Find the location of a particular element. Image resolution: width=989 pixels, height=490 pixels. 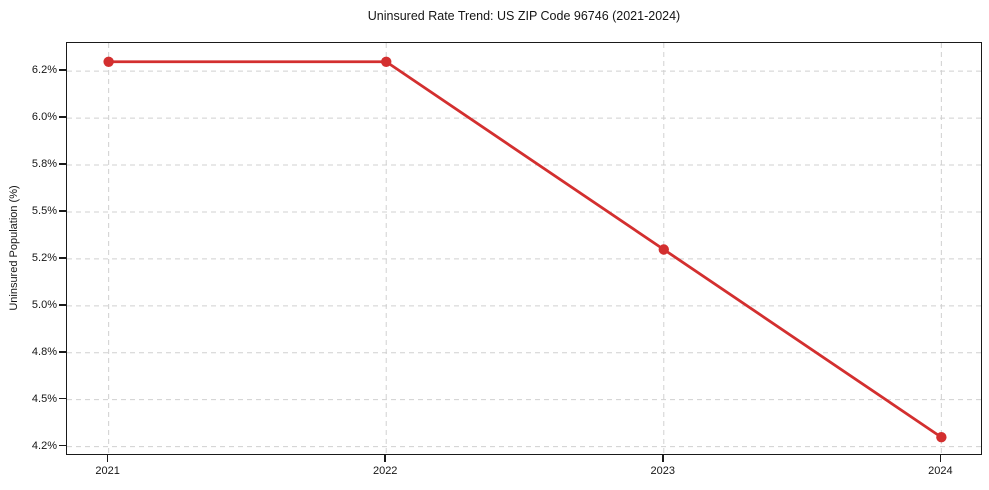

y-axis-tick-label: 6.0% is located at coordinates (44, 117).